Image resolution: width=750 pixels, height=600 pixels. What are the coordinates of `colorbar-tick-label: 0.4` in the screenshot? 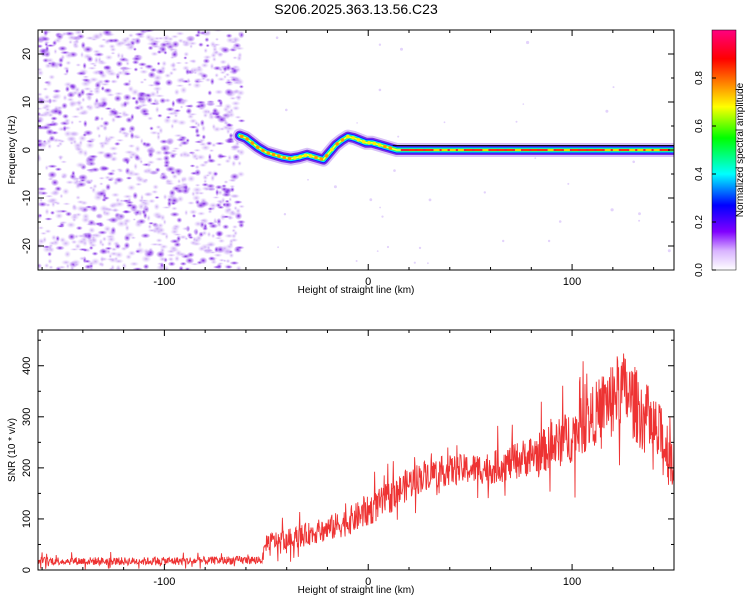 It's located at (699, 174).